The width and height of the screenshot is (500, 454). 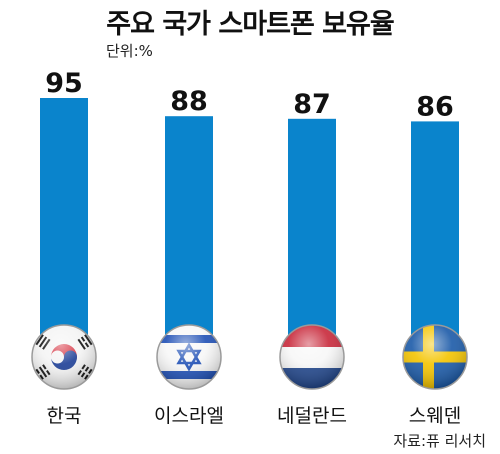 I want to click on value-label-1: 95, so click(x=64, y=83).